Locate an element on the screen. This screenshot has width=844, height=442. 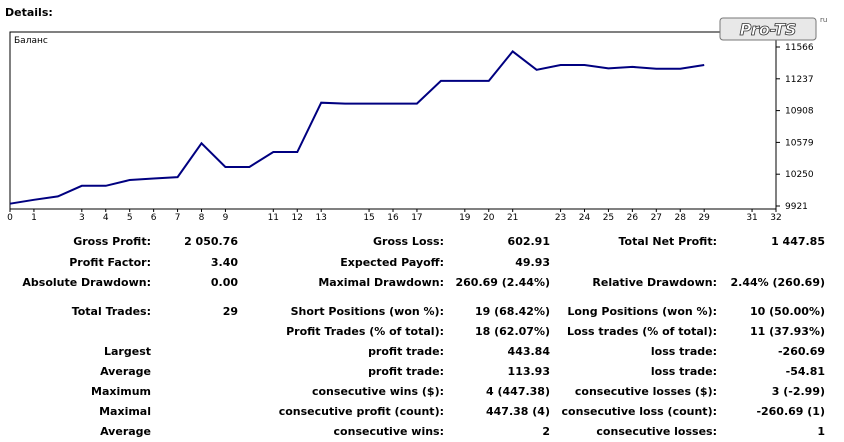
y-tick-label: 11566 is located at coordinates (799, 48).